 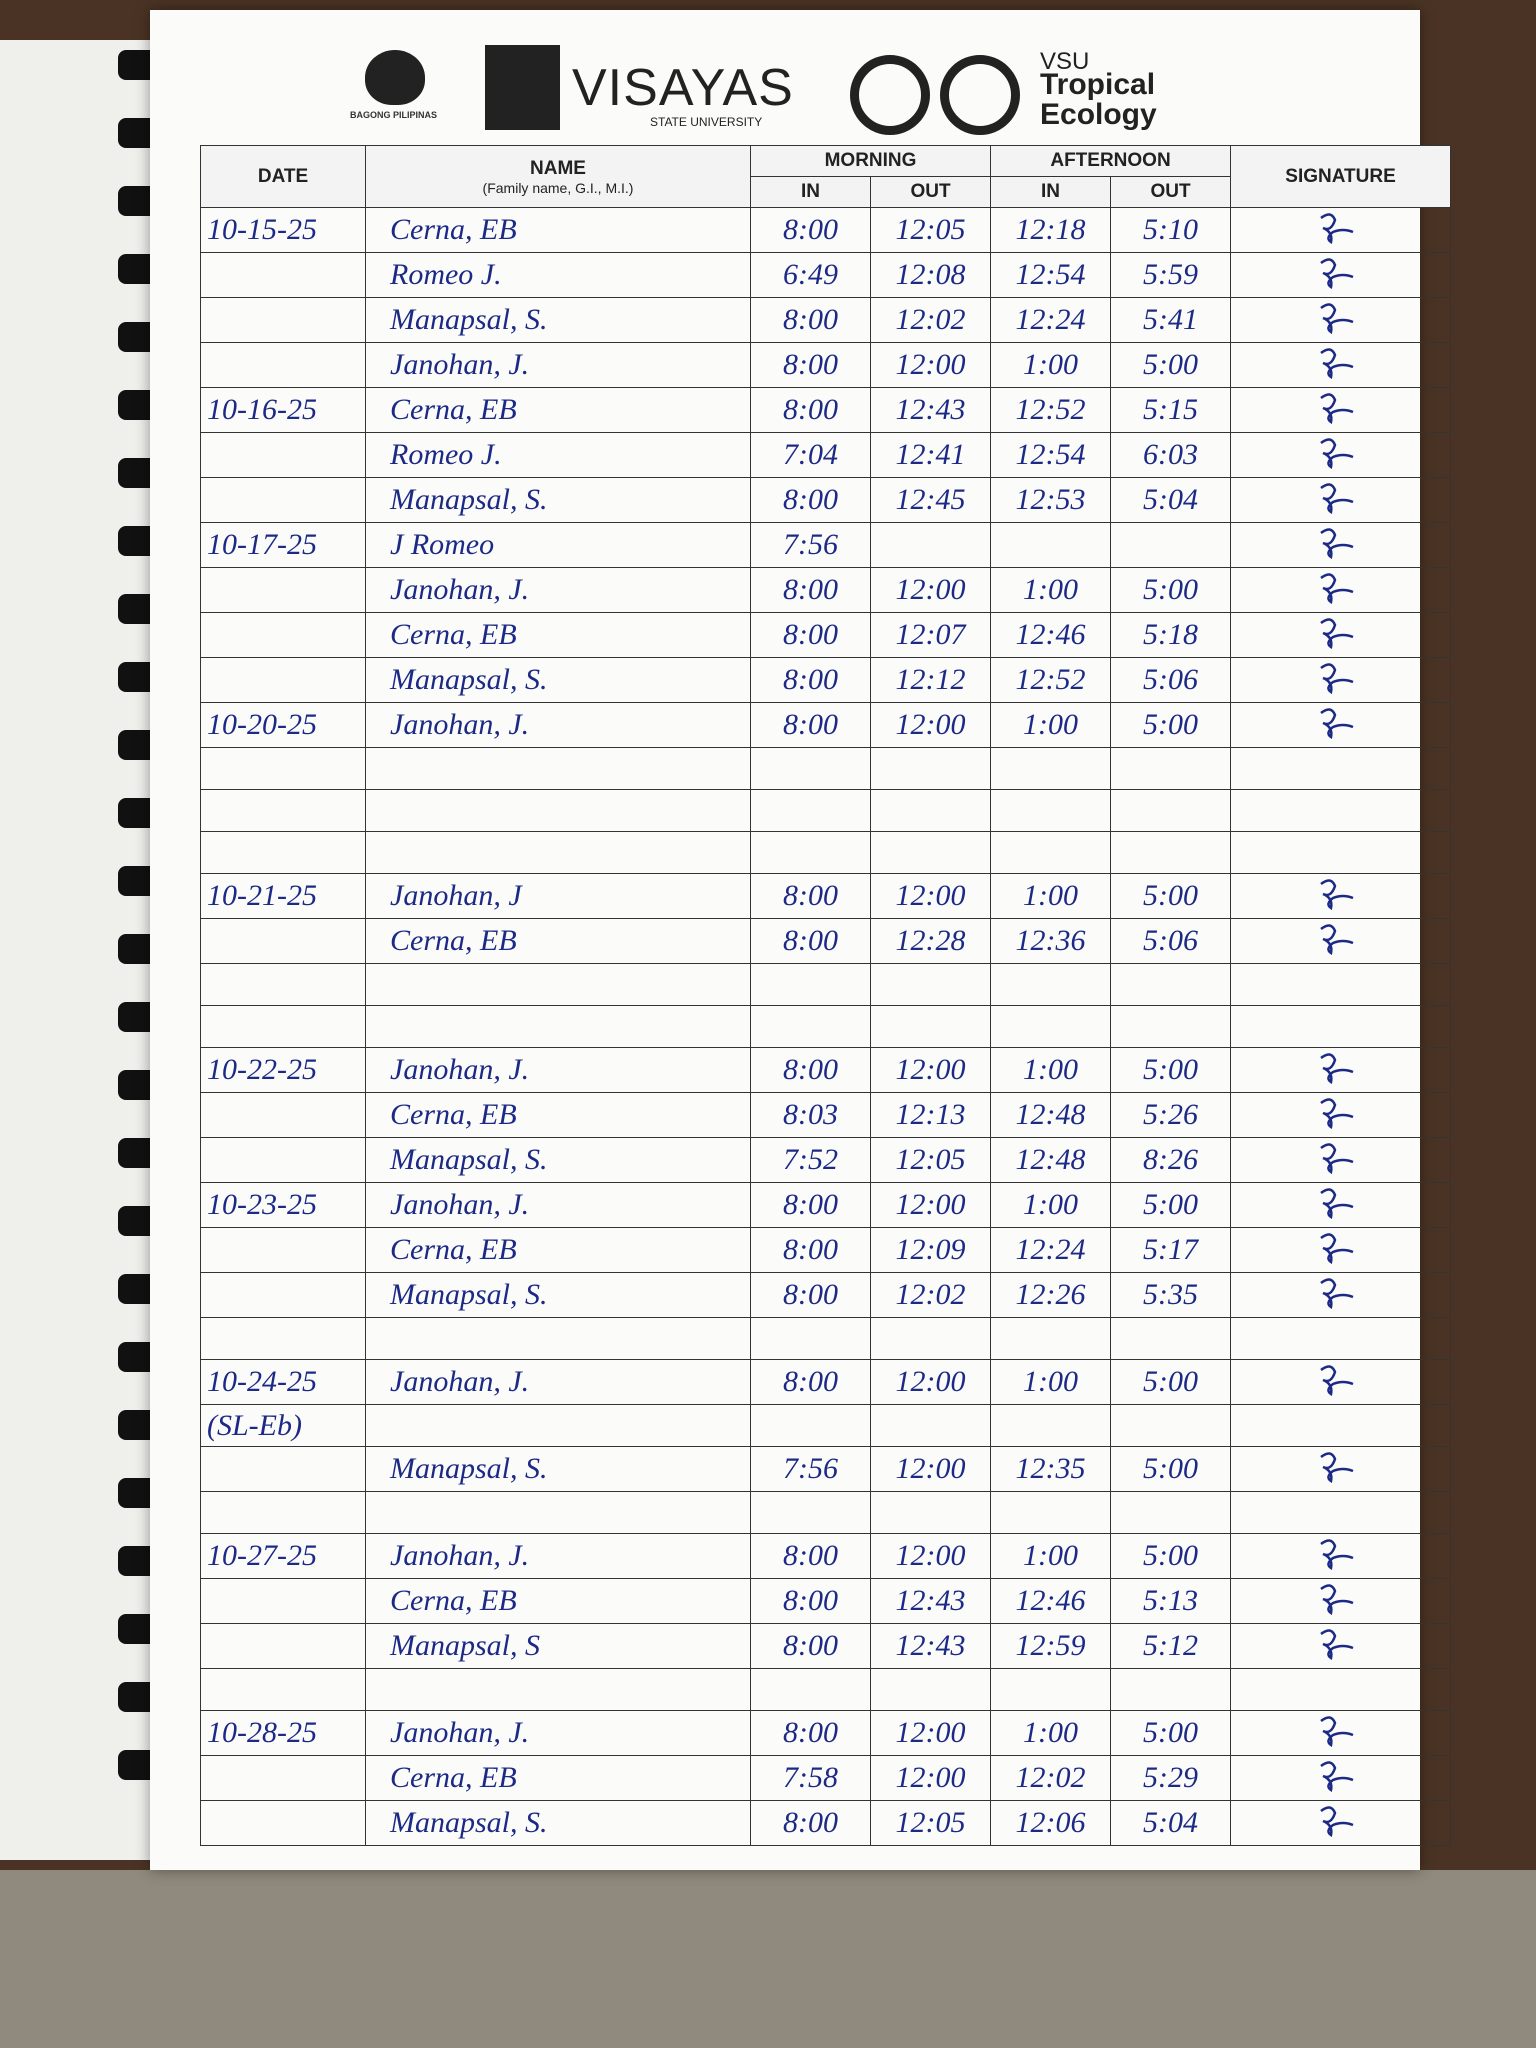 What do you see at coordinates (826, 1250) in the screenshot?
I see `row: Cerna, EB 8:00 12:09 12:24 5:17` at bounding box center [826, 1250].